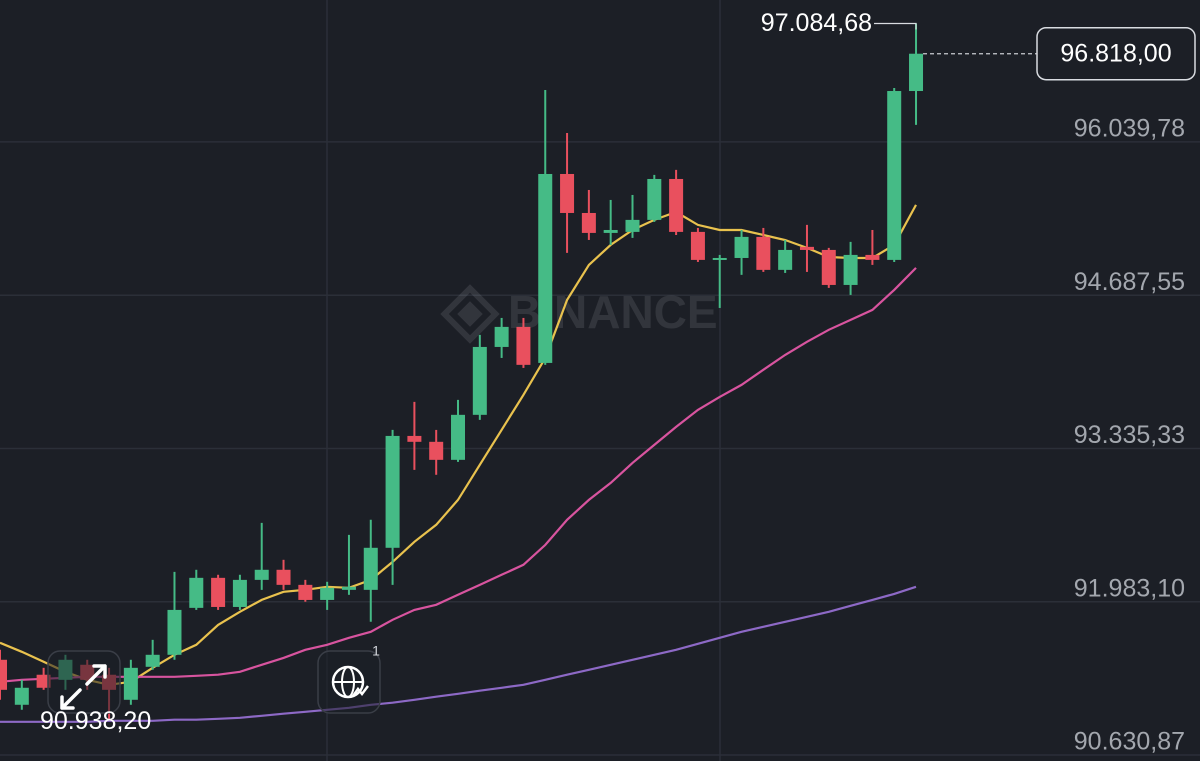  I want to click on y-tick-label: 93.335,33, so click(1129, 435).